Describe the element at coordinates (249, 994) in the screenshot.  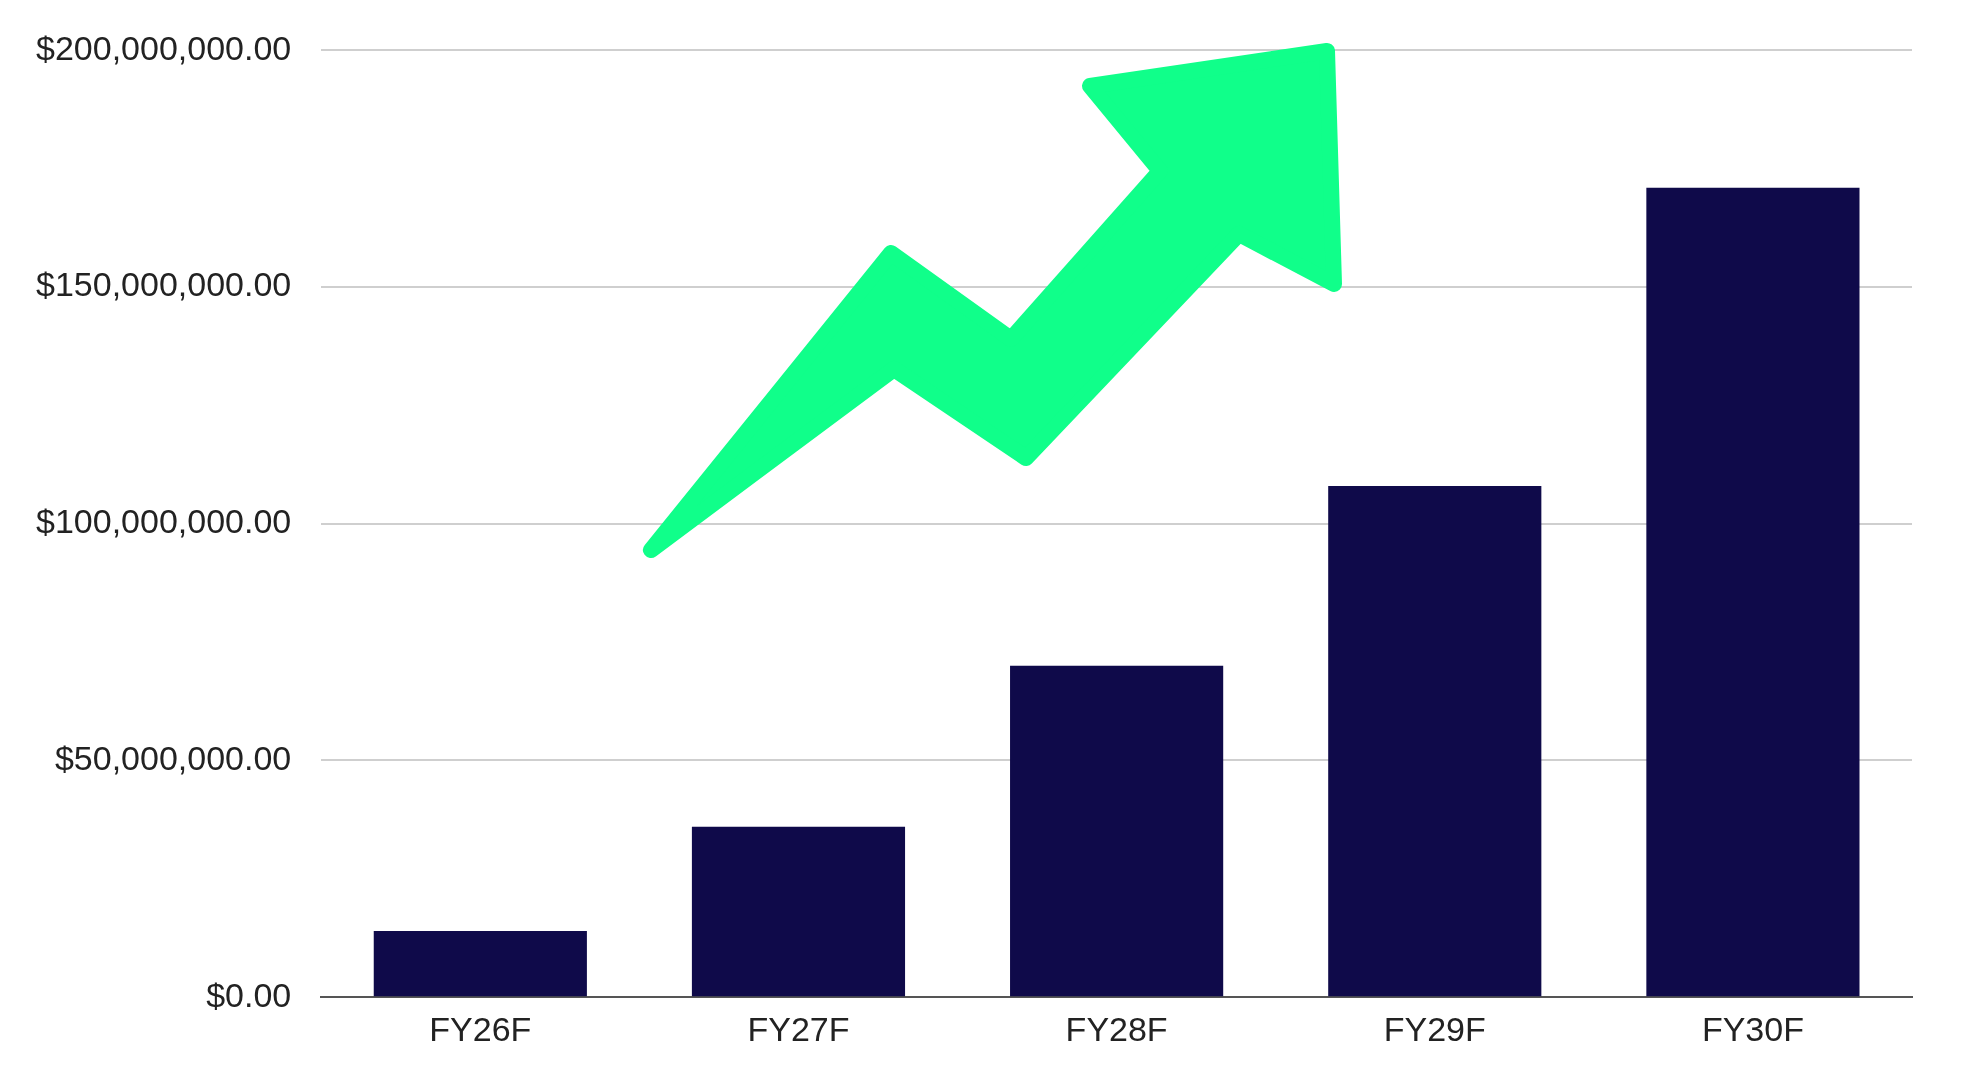
I see `y-tick-label: $0.00` at that location.